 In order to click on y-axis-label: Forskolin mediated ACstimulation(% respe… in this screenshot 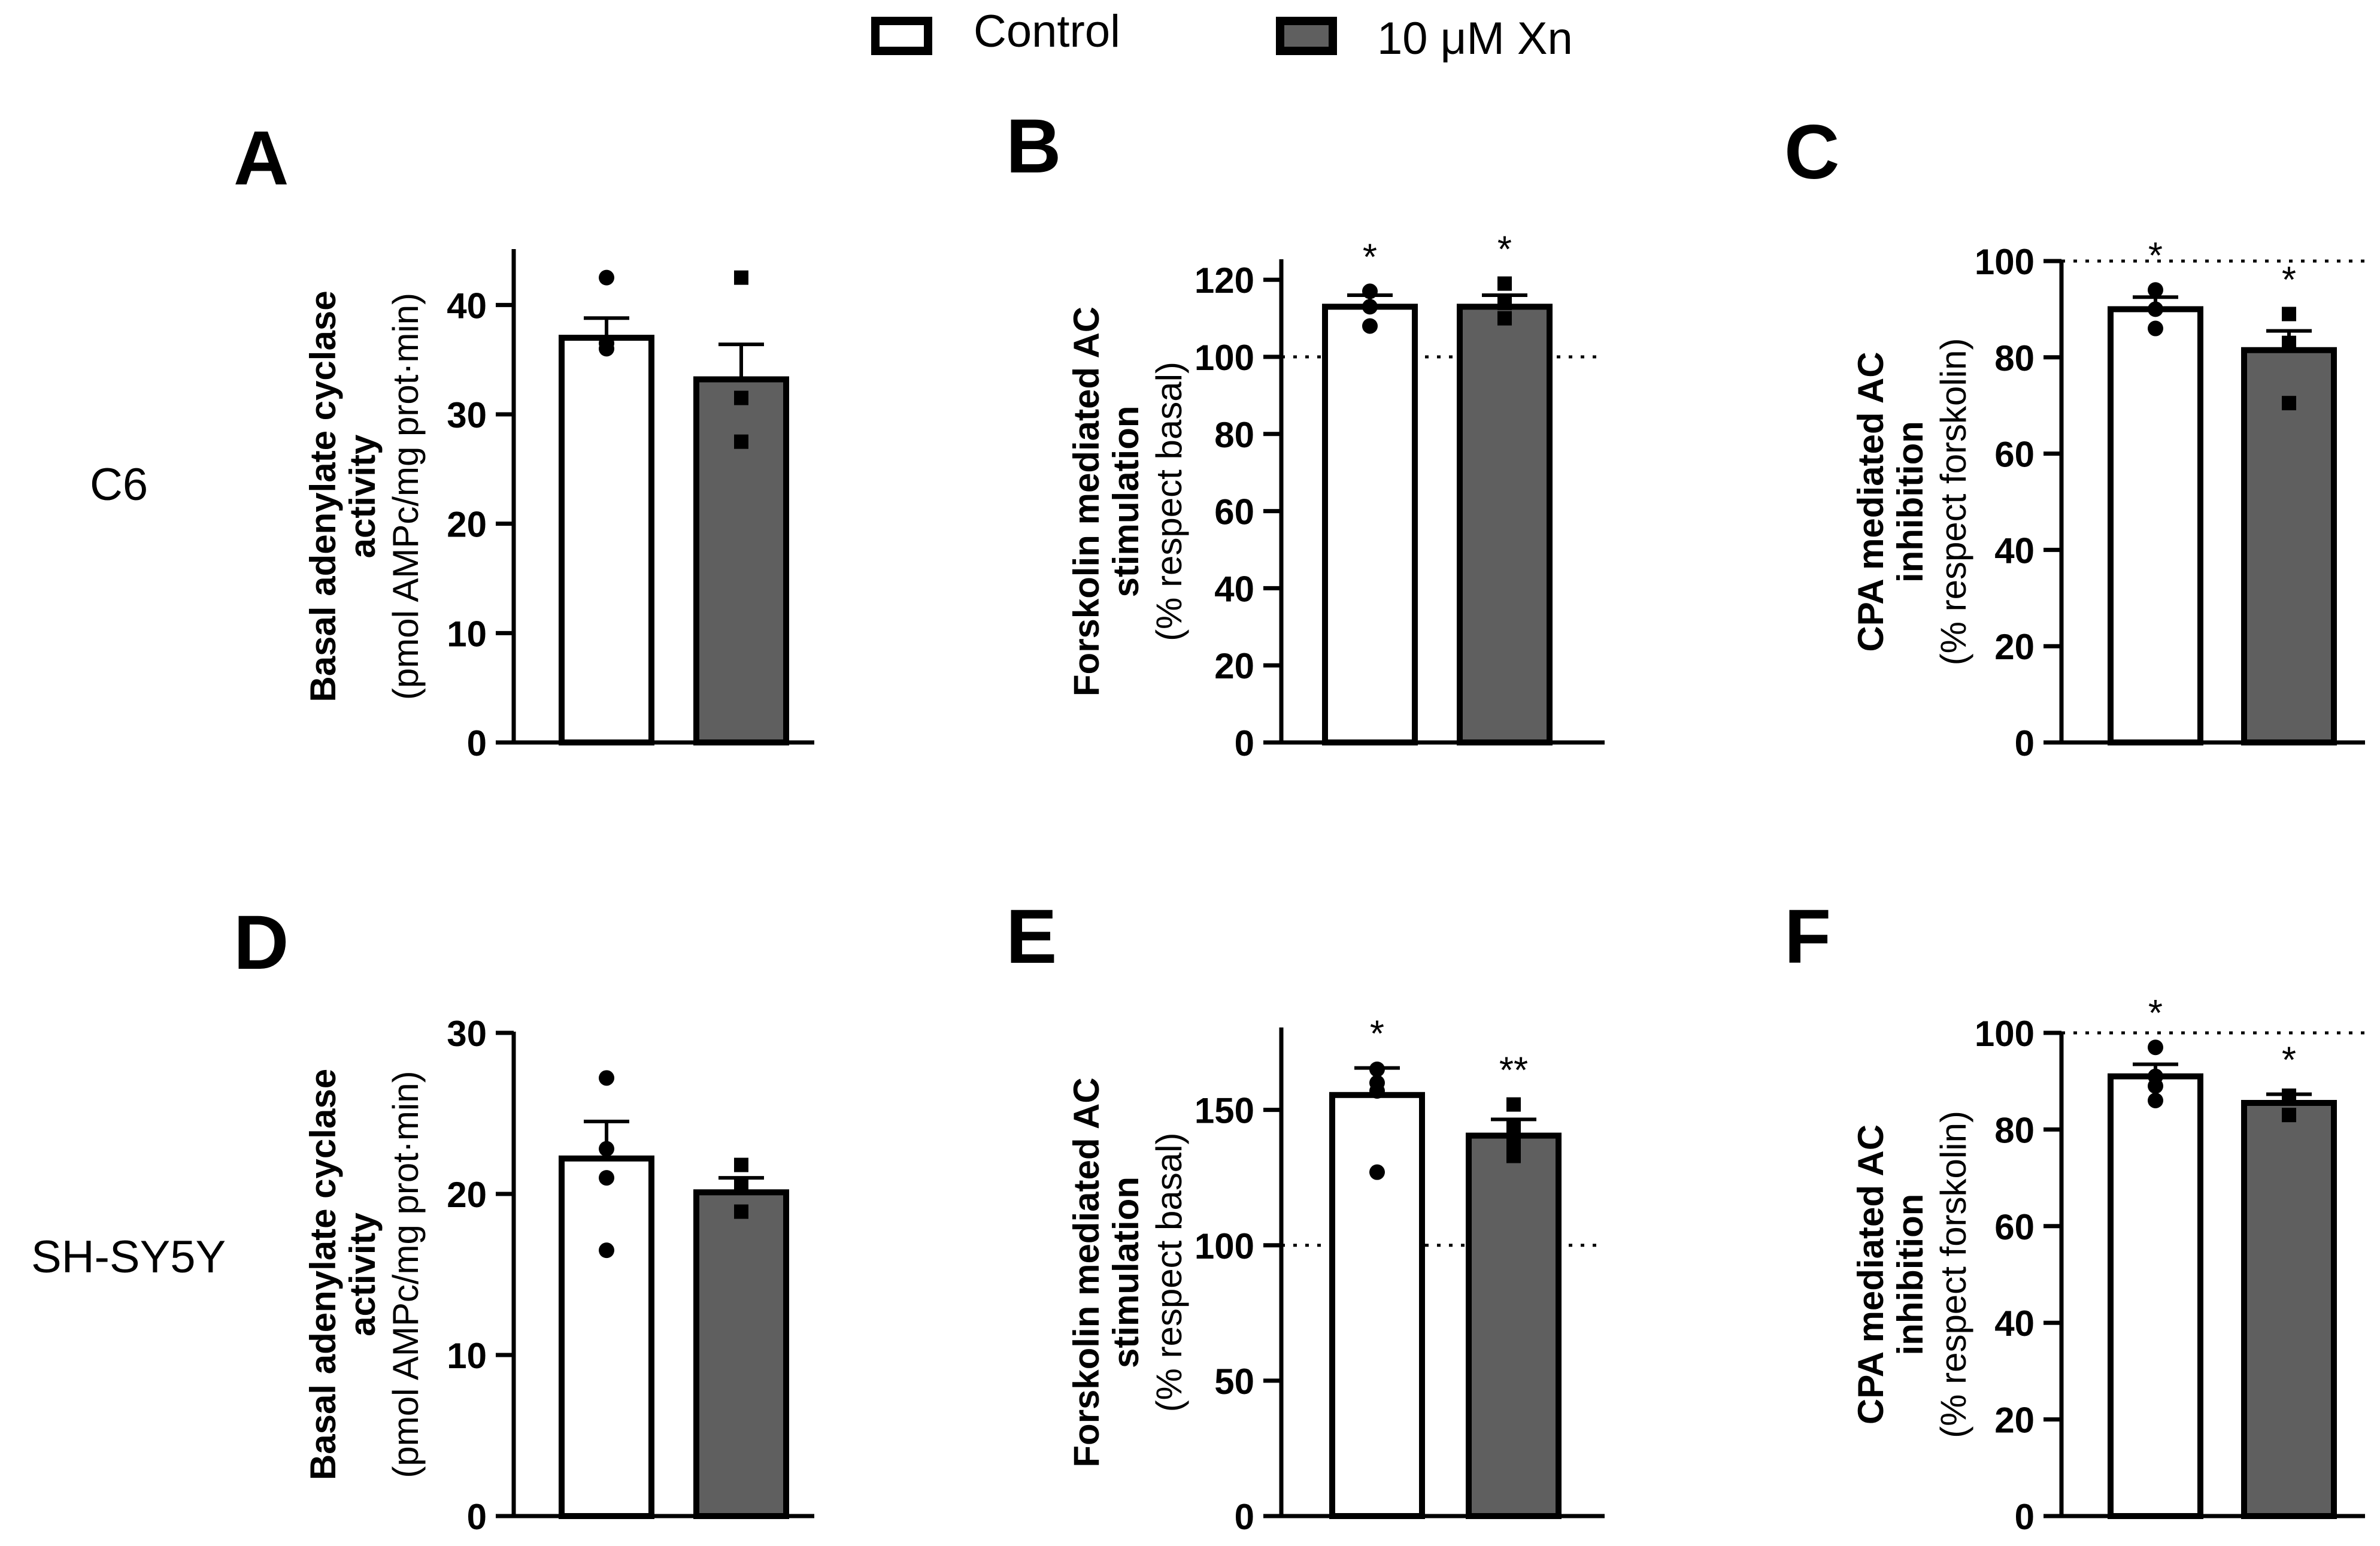, I will do `click(1127, 1272)`.